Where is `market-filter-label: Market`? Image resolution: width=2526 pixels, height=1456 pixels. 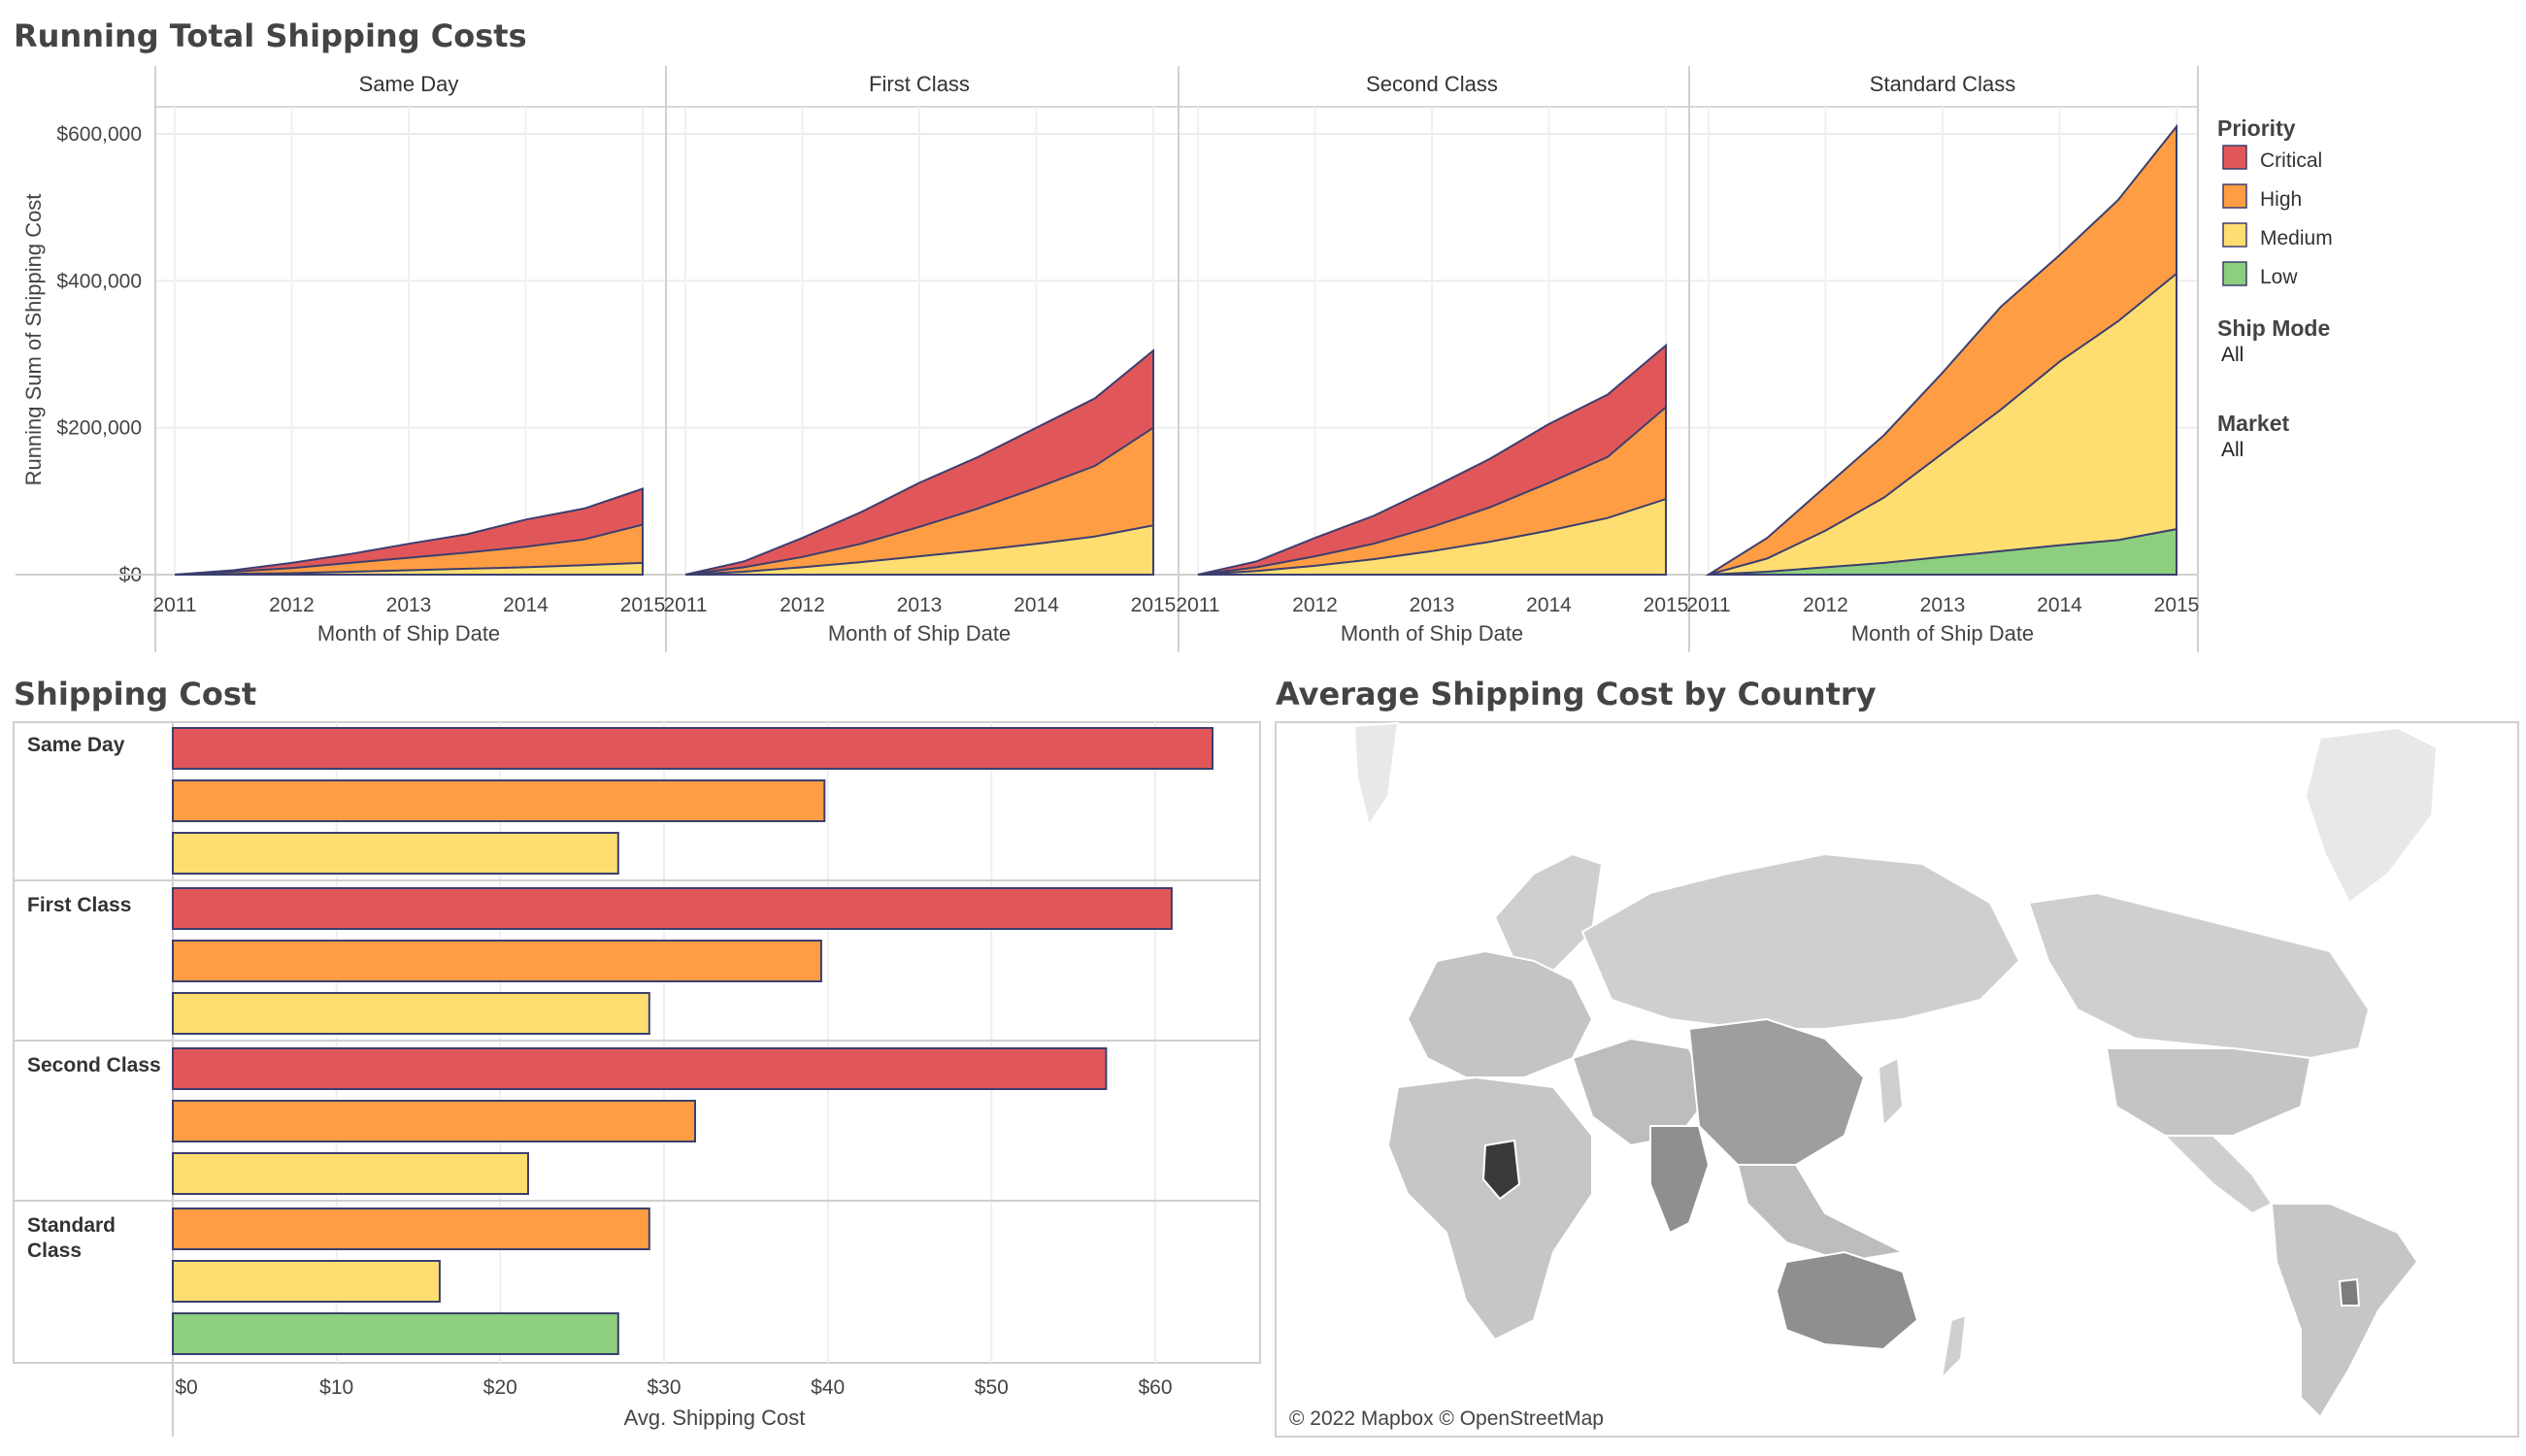 market-filter-label: Market is located at coordinates (2253, 423).